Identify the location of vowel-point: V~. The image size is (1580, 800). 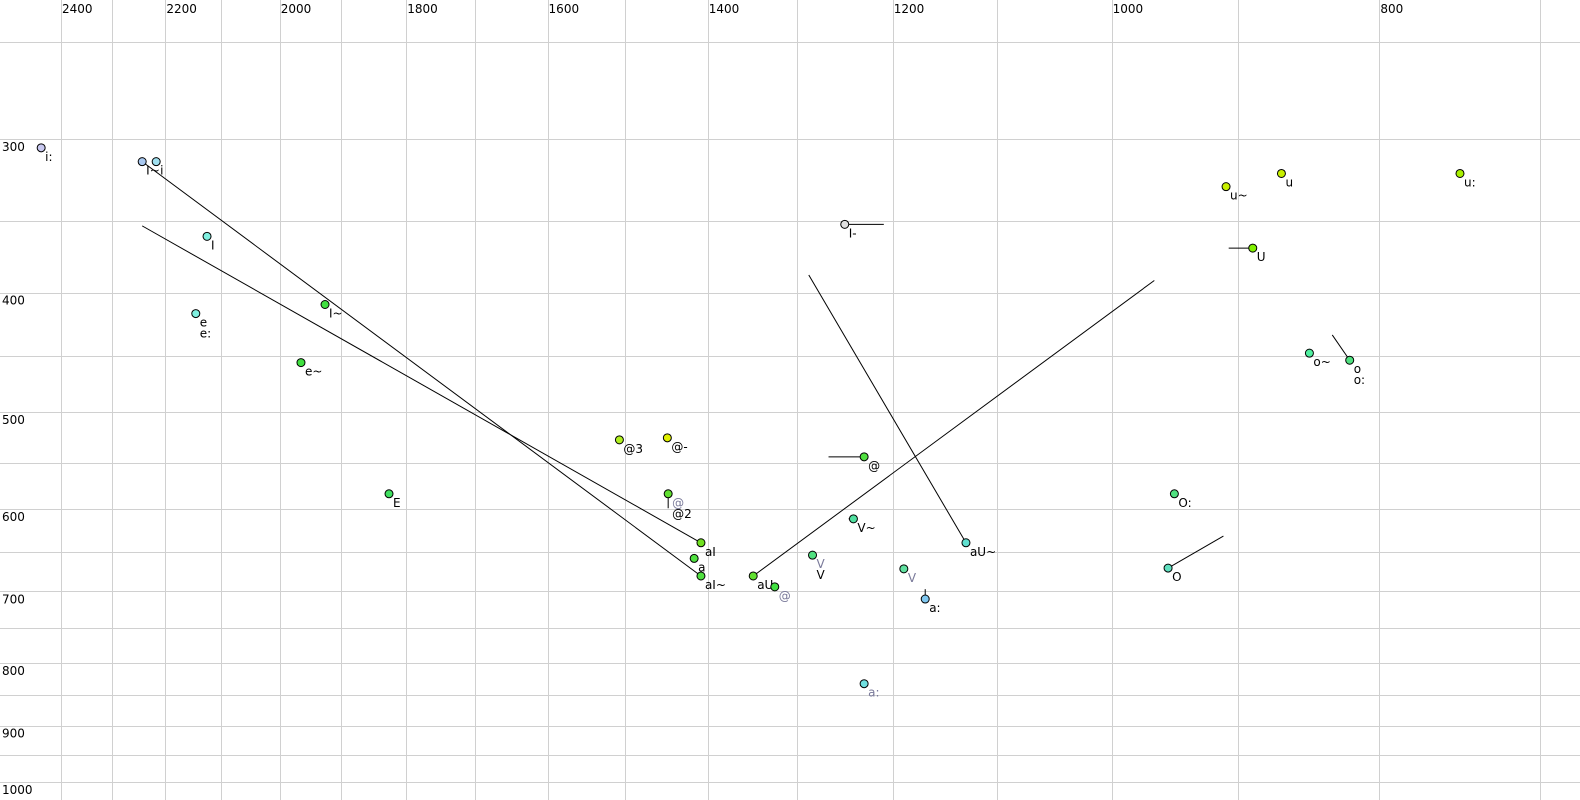
(862, 524).